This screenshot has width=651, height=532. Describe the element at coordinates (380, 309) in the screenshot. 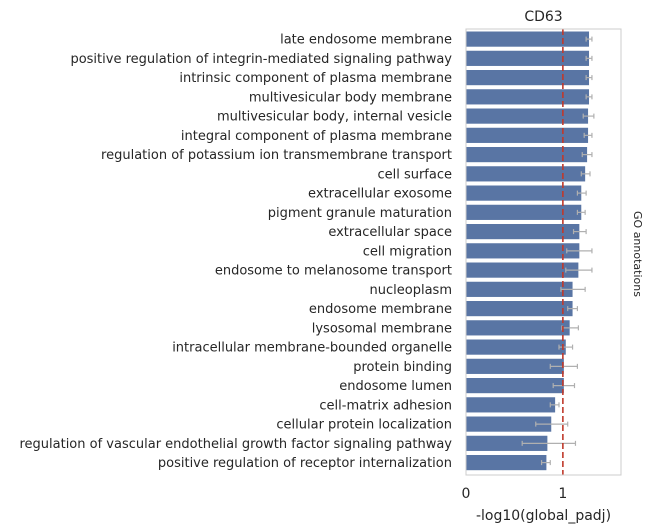

I see `category-label: endosome membrane` at that location.